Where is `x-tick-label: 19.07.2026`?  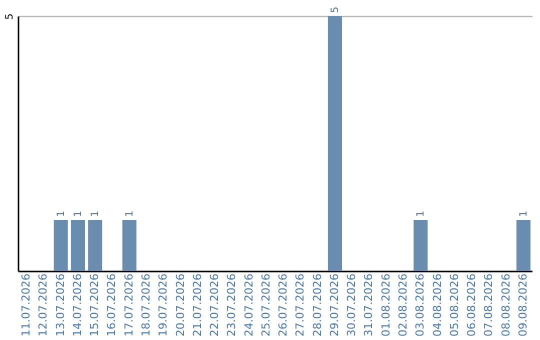 x-tick-label: 19.07.2026 is located at coordinates (163, 305).